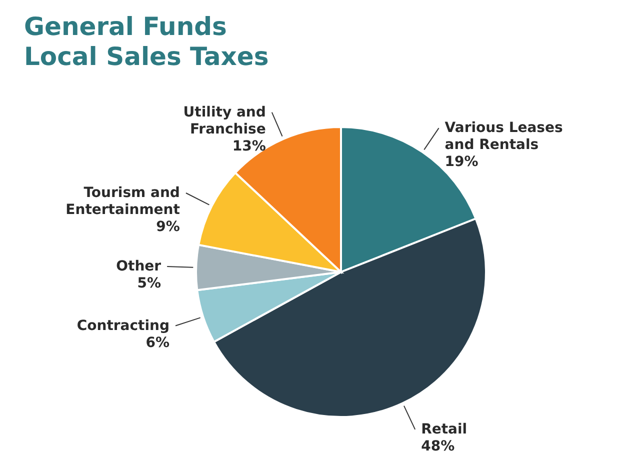 The image size is (621, 455). What do you see at coordinates (123, 326) in the screenshot?
I see `slice-label: Contracting` at bounding box center [123, 326].